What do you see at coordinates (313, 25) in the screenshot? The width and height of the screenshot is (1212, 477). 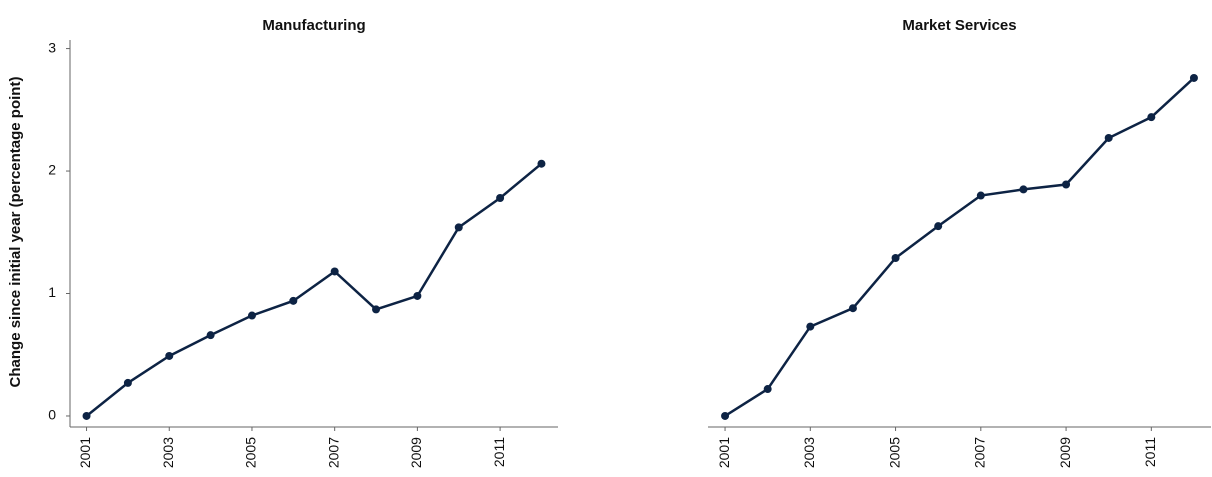 I see `chart-title: Manufacturing` at bounding box center [313, 25].